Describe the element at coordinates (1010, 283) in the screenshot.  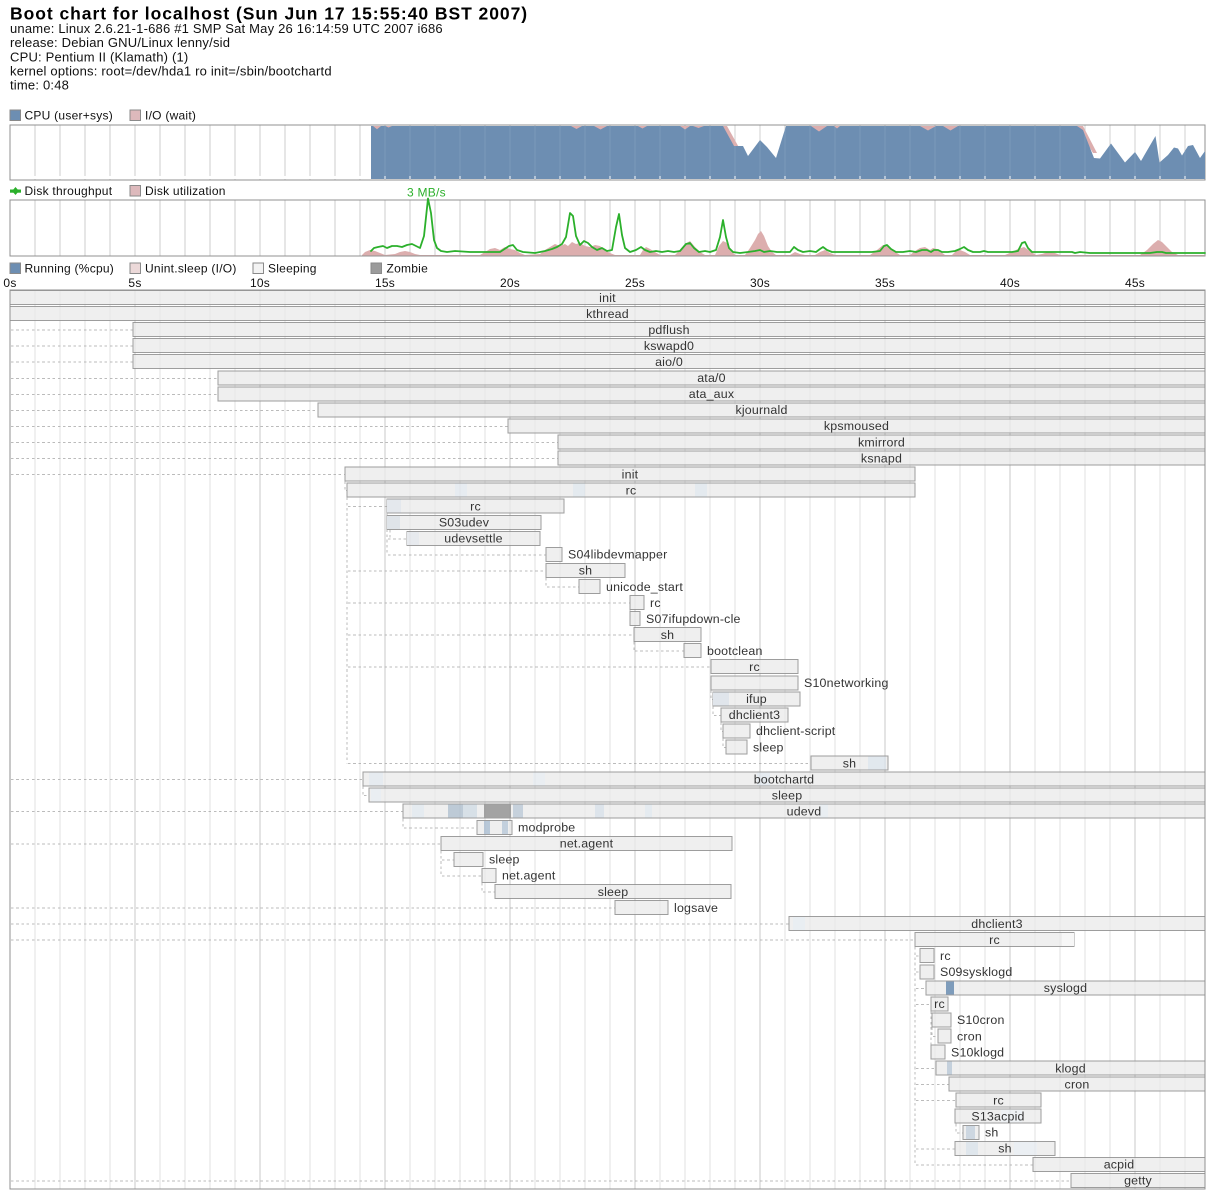
I see `svg-text: 40s` at that location.